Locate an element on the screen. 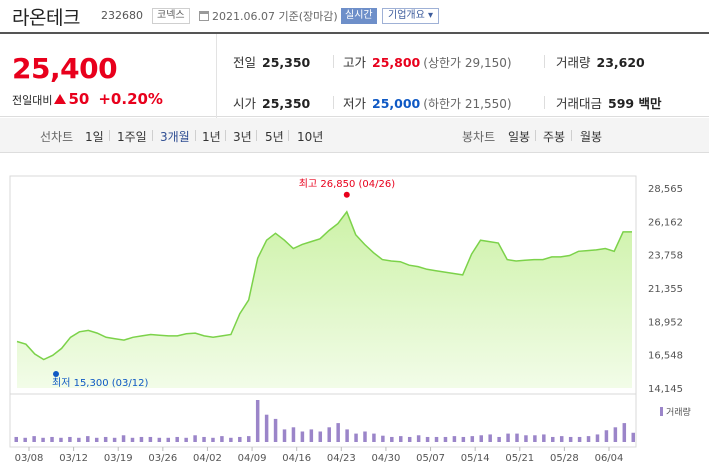  lower-limit: (하한가 21,550) is located at coordinates (467, 104).